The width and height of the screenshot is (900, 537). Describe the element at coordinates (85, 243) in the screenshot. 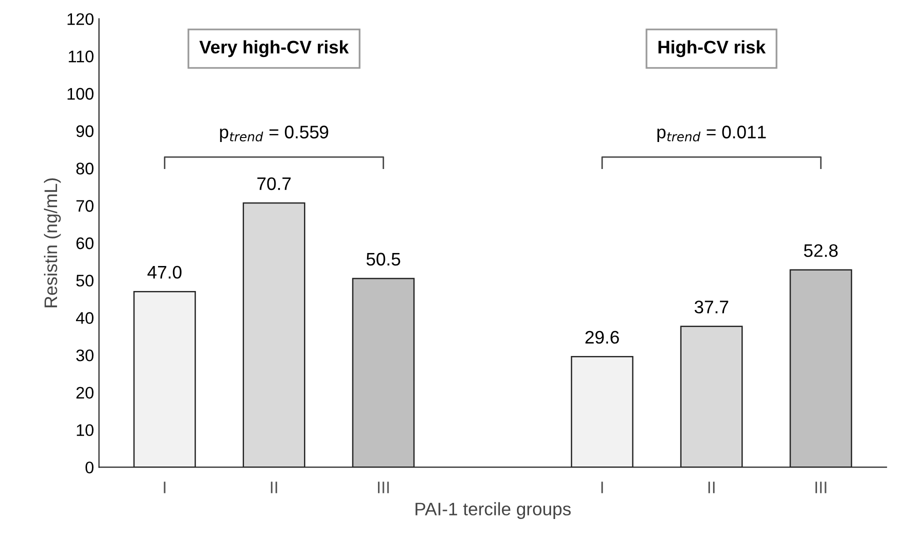

I see `y-tick-label: 60` at that location.